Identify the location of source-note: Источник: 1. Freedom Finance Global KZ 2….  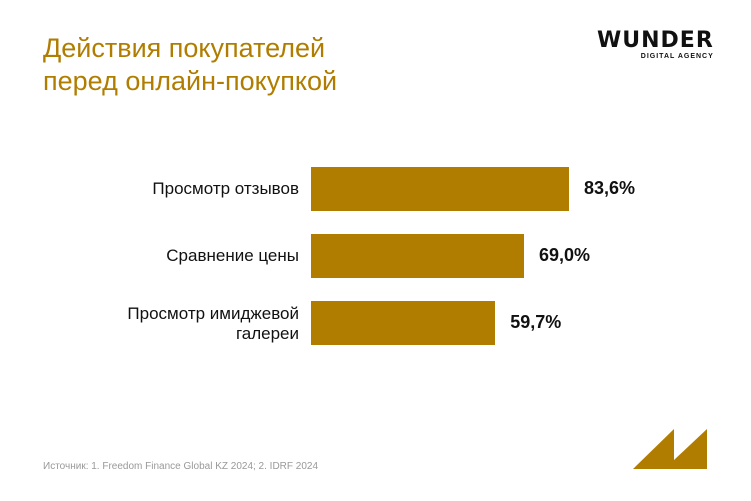
(181, 466).